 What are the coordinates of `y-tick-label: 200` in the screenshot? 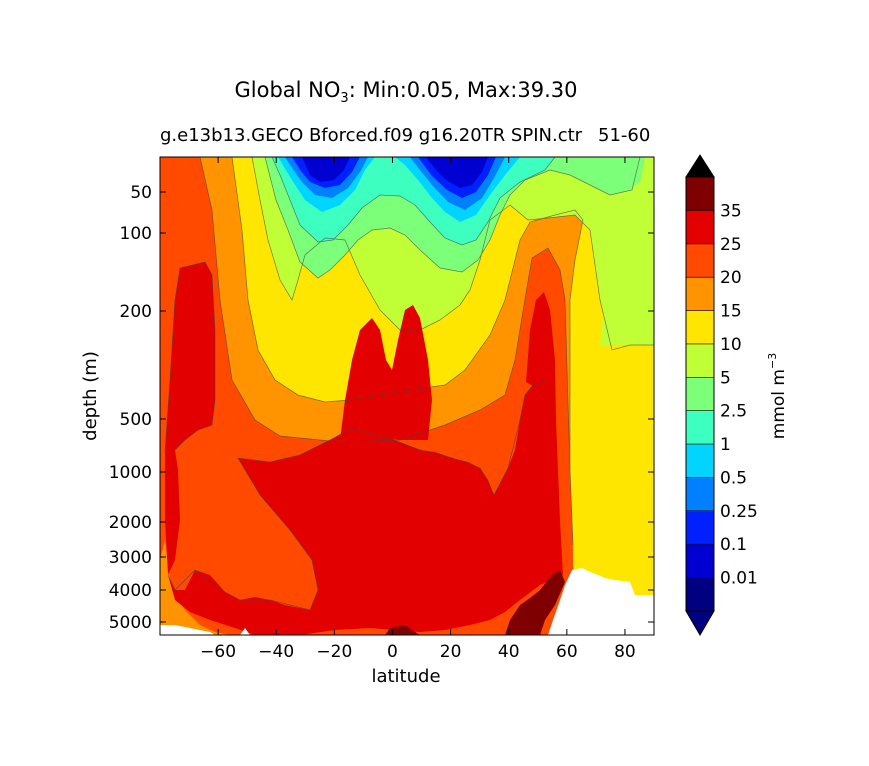 It's located at (136, 312).